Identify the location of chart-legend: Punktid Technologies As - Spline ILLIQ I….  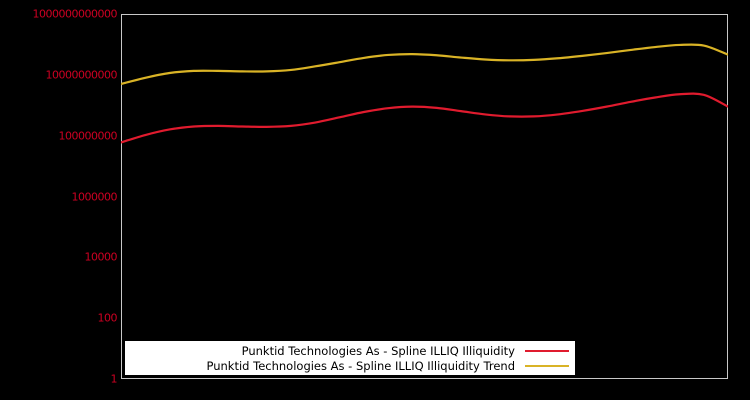
(350, 358).